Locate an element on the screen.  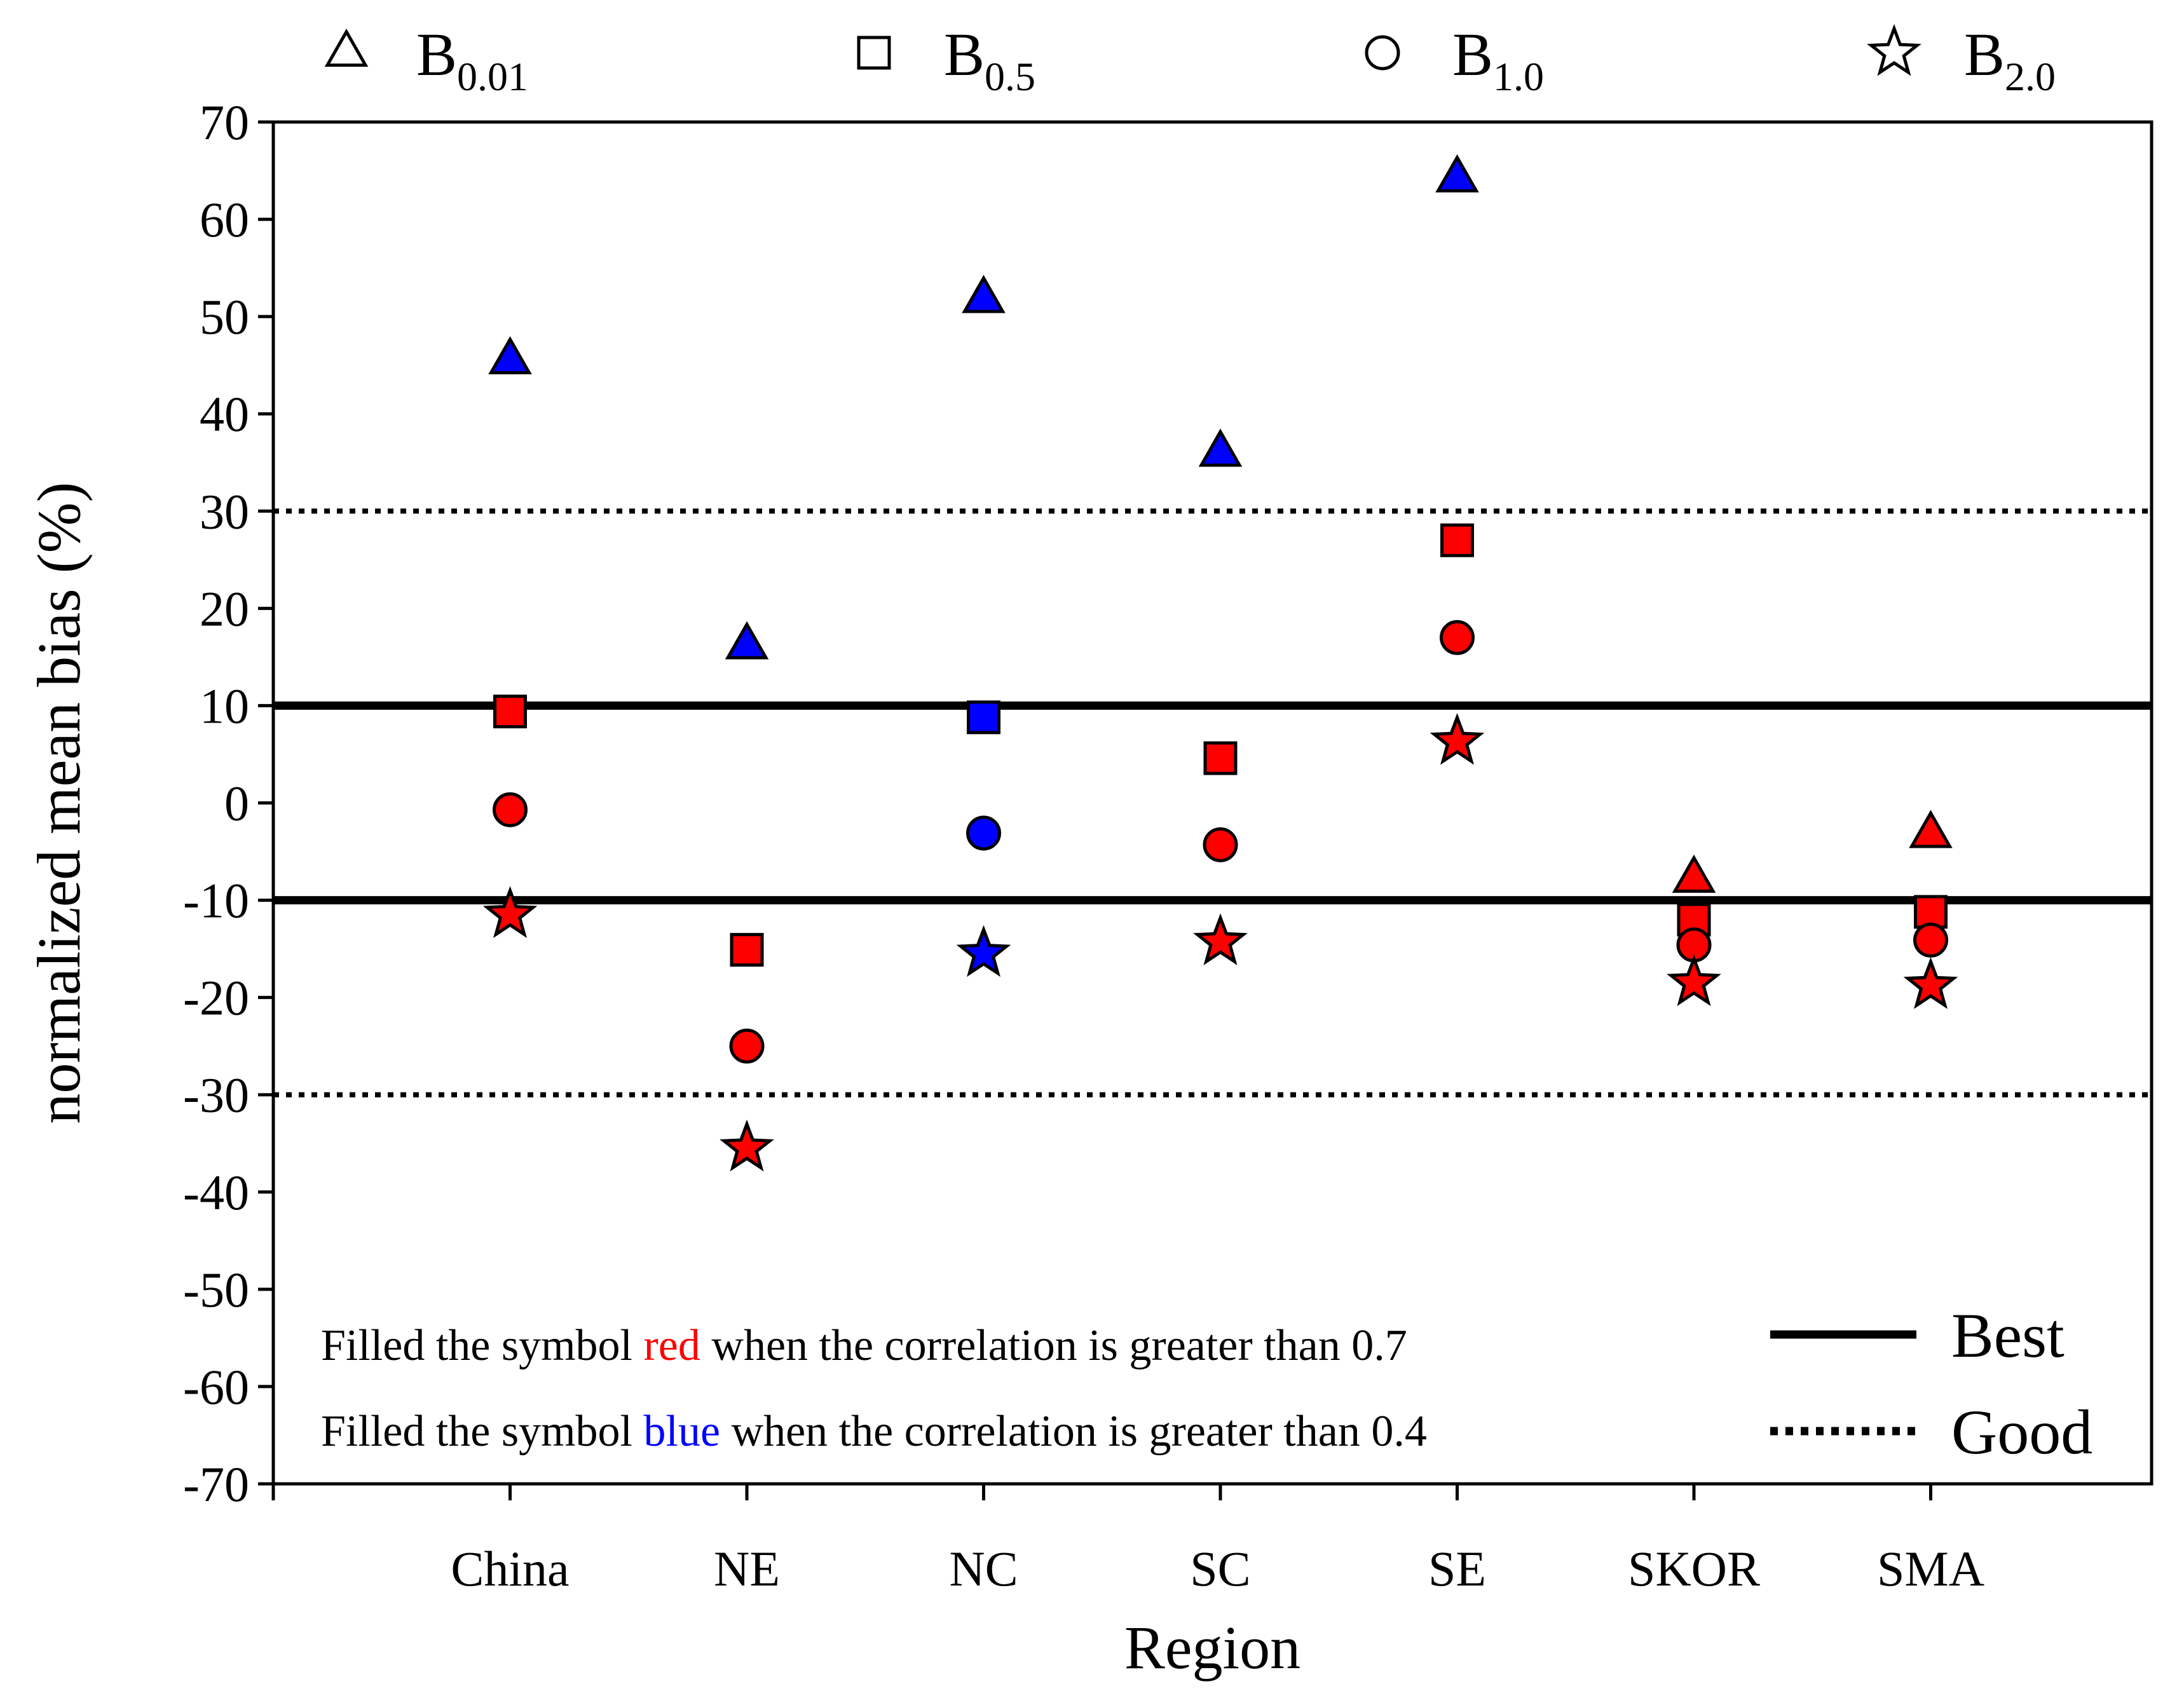
y-tick-label: -10 is located at coordinates (216, 901).